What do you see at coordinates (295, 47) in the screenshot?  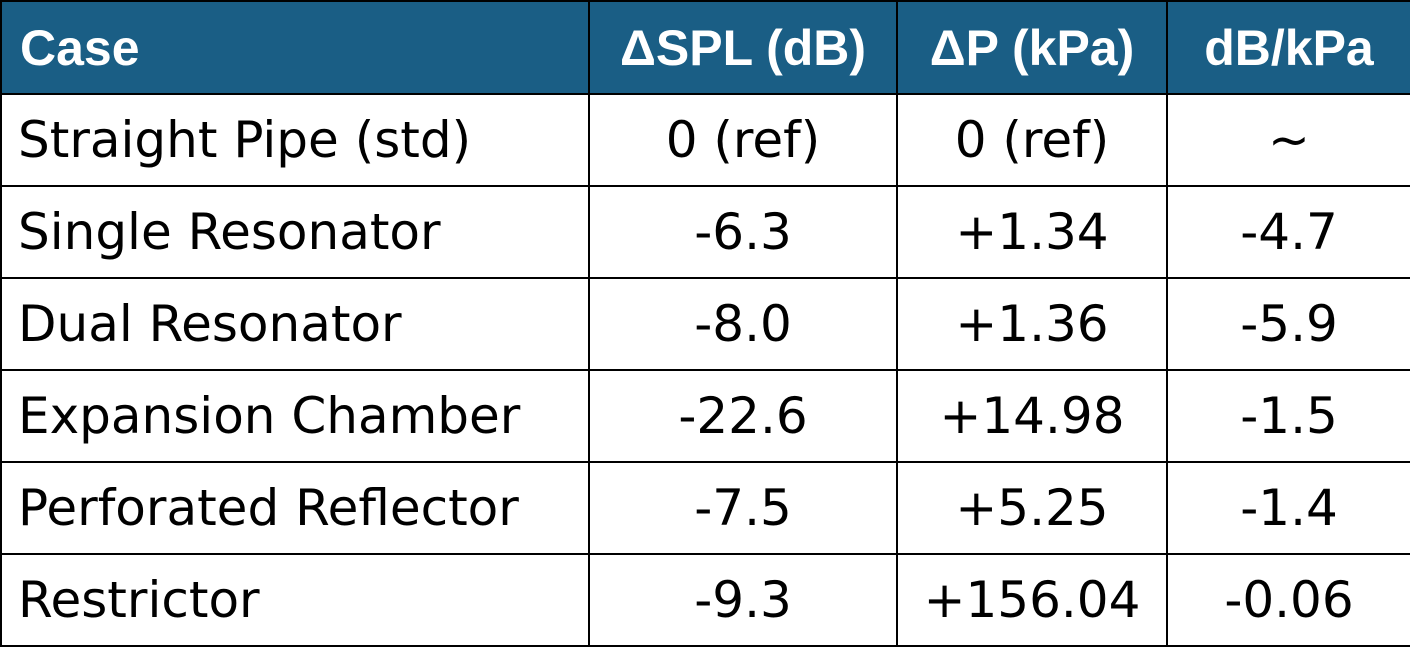 I see `header-case: Case` at bounding box center [295, 47].